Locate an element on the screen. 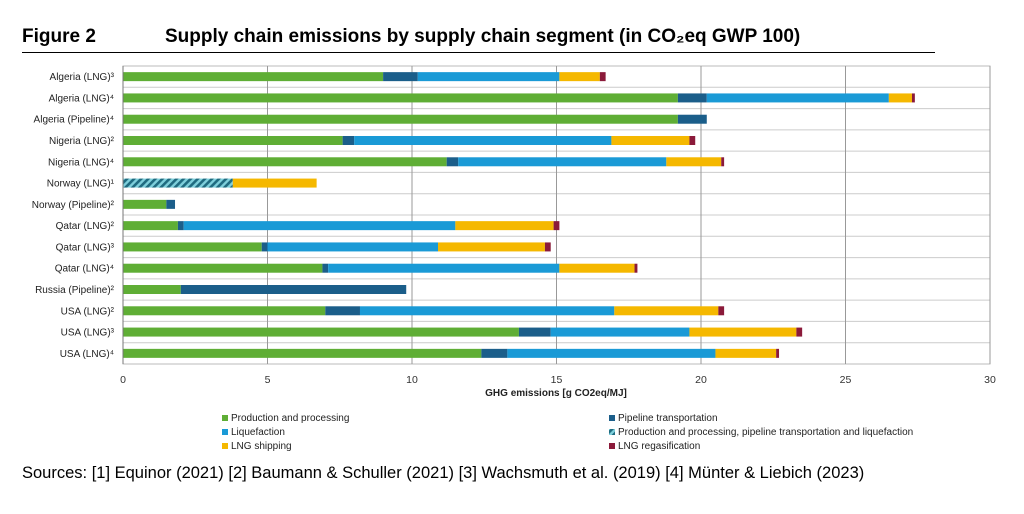 This screenshot has width=1024, height=514. legend-label: Liquefaction is located at coordinates (258, 432).